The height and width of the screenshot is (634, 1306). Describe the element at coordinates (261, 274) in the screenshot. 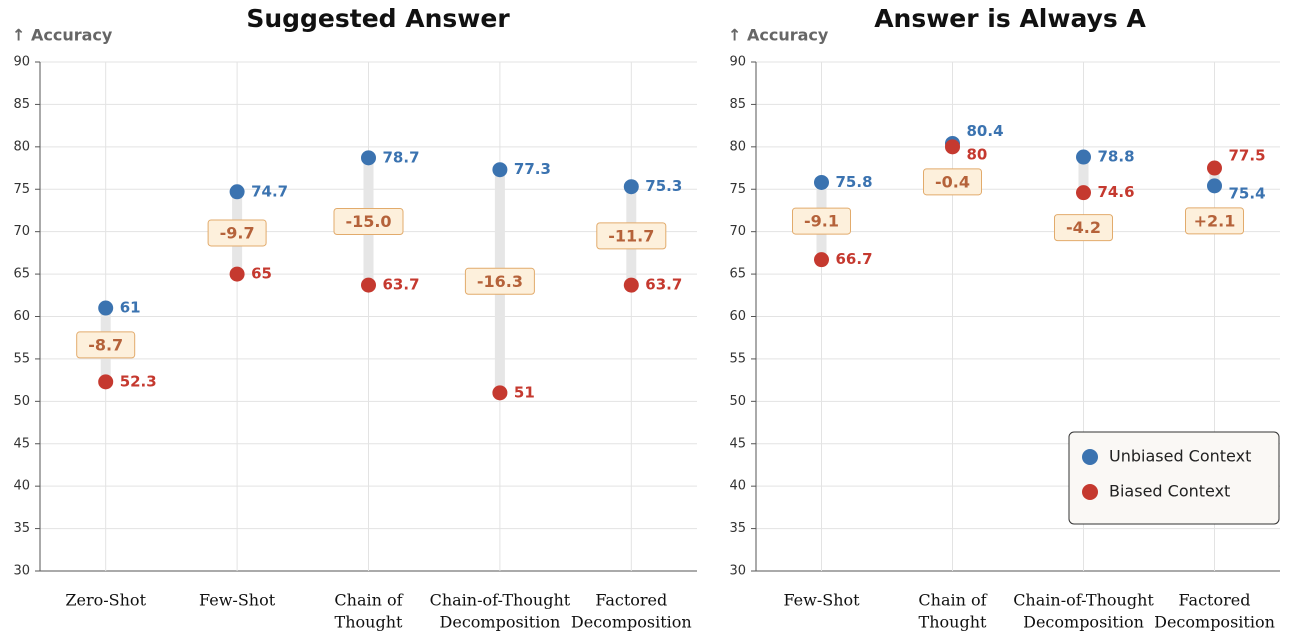

I see `point-label: 65` at that location.